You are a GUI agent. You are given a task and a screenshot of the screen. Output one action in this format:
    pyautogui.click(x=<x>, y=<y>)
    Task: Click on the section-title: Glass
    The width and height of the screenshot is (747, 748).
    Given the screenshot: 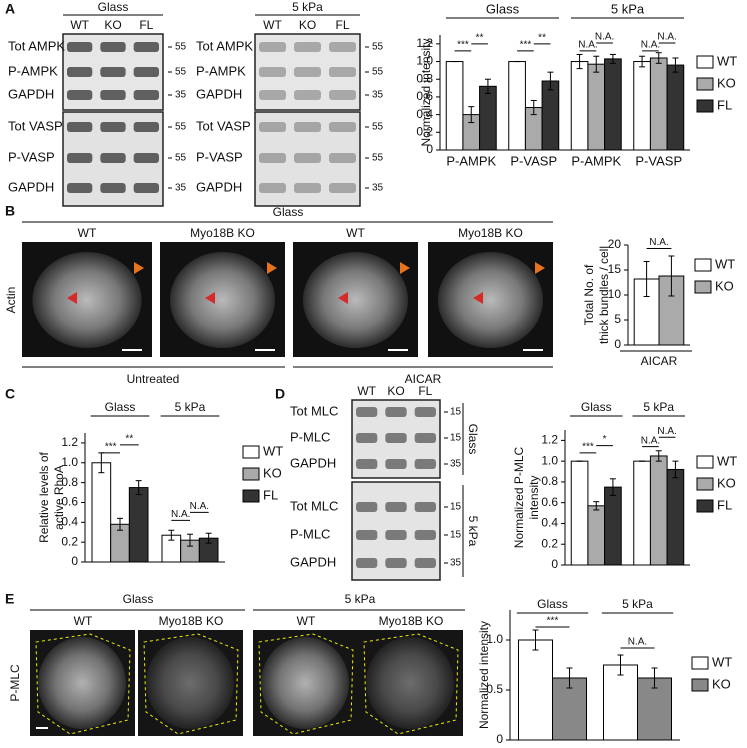 What is the action you would take?
    pyautogui.click(x=288, y=212)
    